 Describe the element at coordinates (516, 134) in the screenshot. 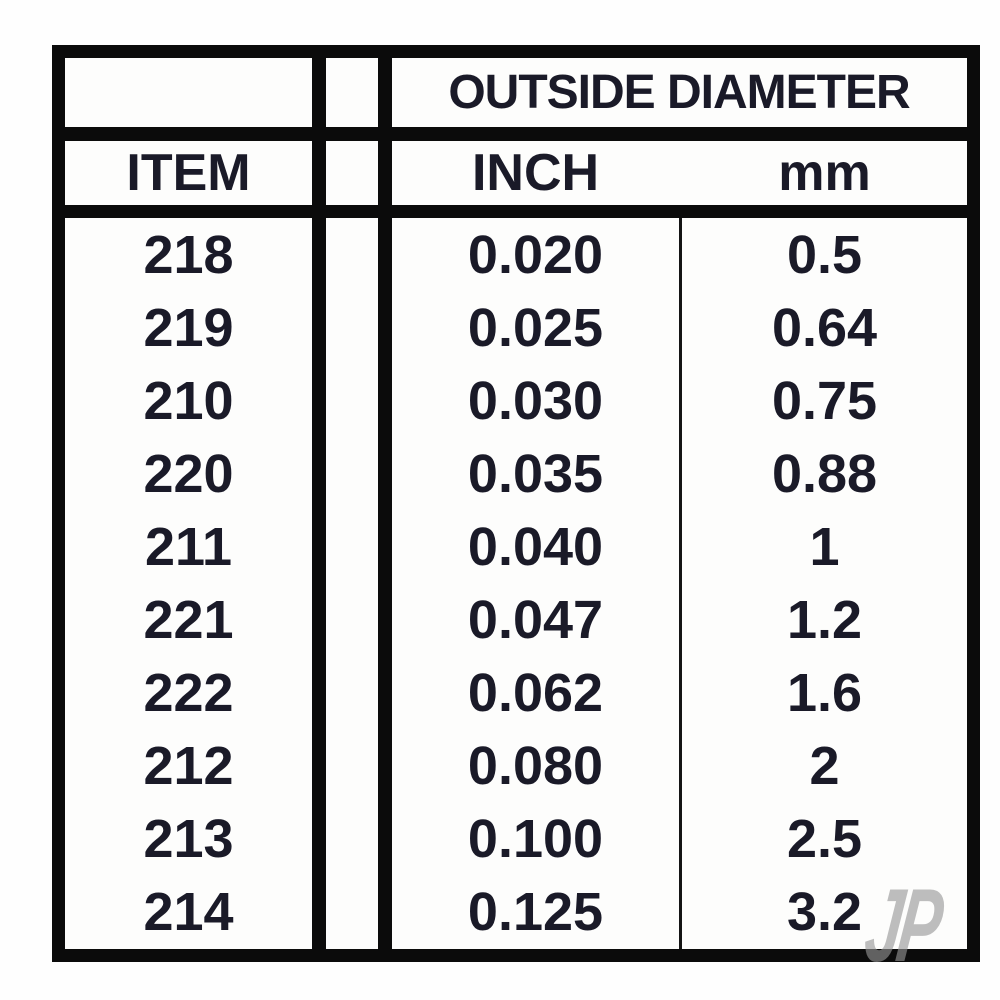

I see `divider-below-group-header` at that location.